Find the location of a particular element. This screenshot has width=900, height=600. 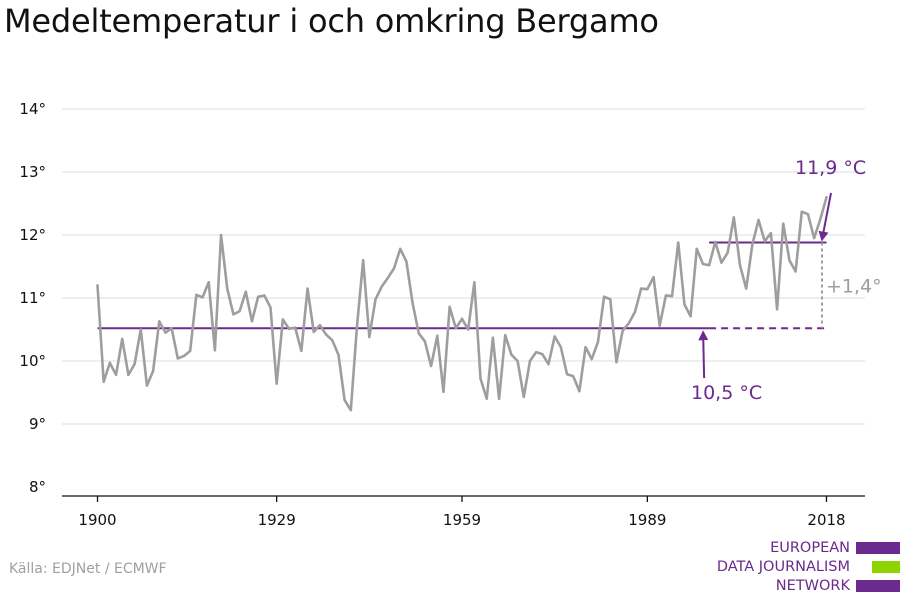

label-baseline-average: 10,5 °C is located at coordinates (726, 393).